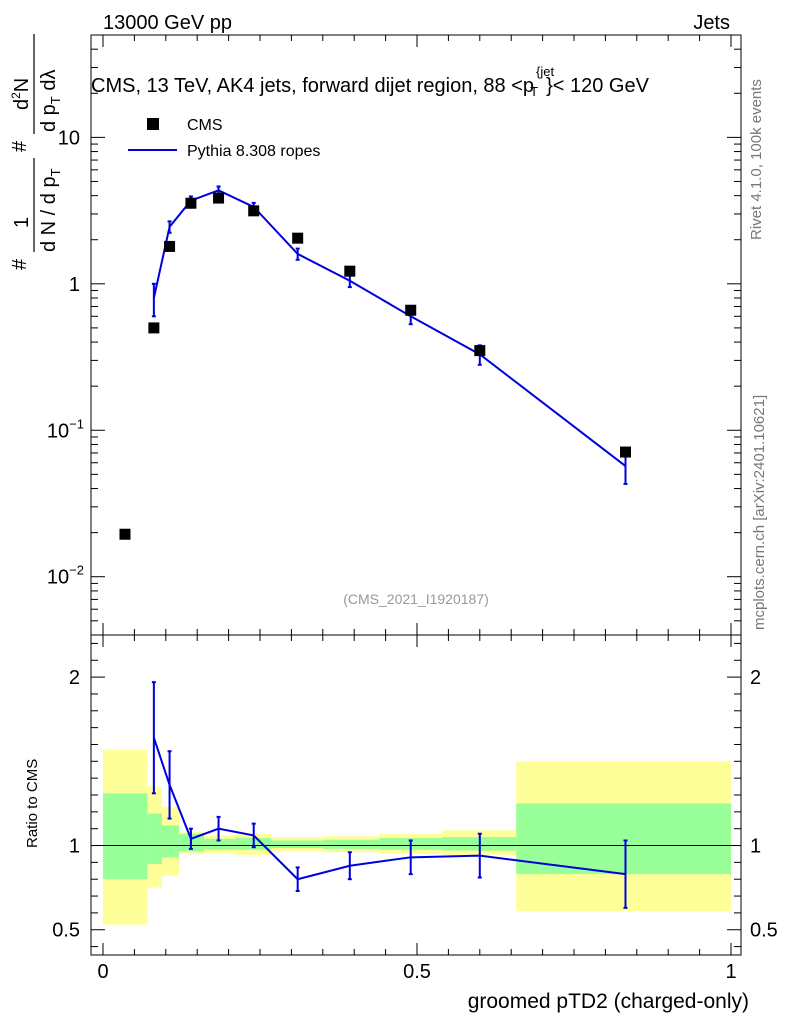 This screenshot has width=786, height=1024. I want to click on ylabel-hash-2: #, so click(20, 146).